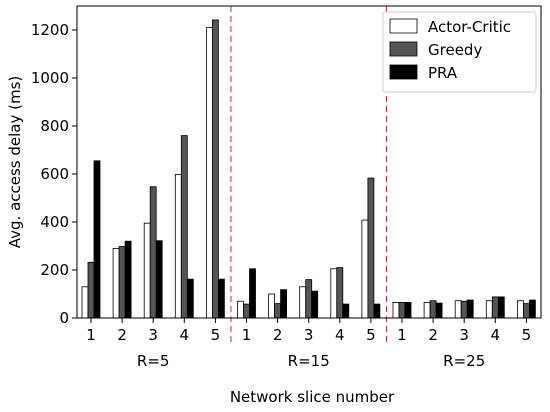 This screenshot has height=412, width=550. What do you see at coordinates (469, 27) in the screenshot?
I see `legend-entry: Actor-Critic` at bounding box center [469, 27].